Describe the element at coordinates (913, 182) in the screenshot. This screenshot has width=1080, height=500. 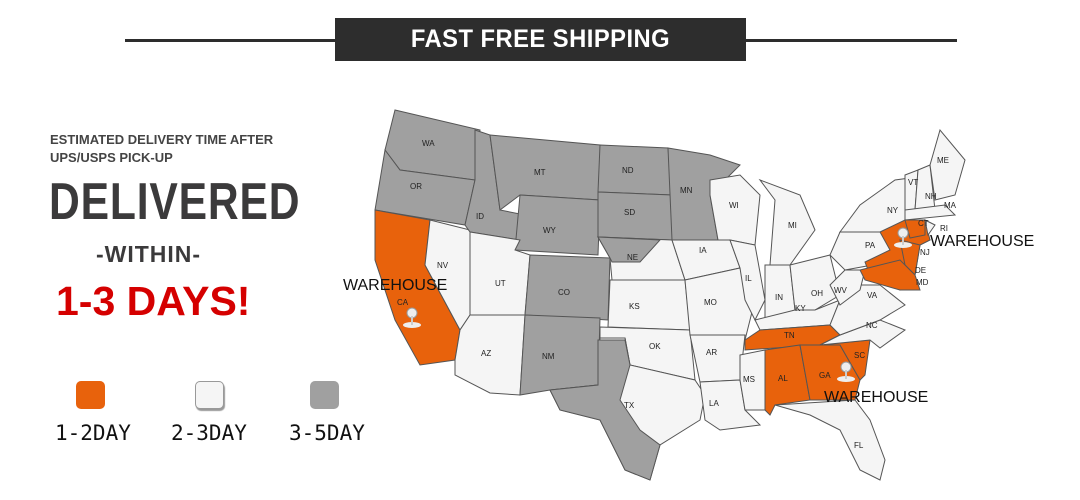
I see `label-vt: VT` at that location.